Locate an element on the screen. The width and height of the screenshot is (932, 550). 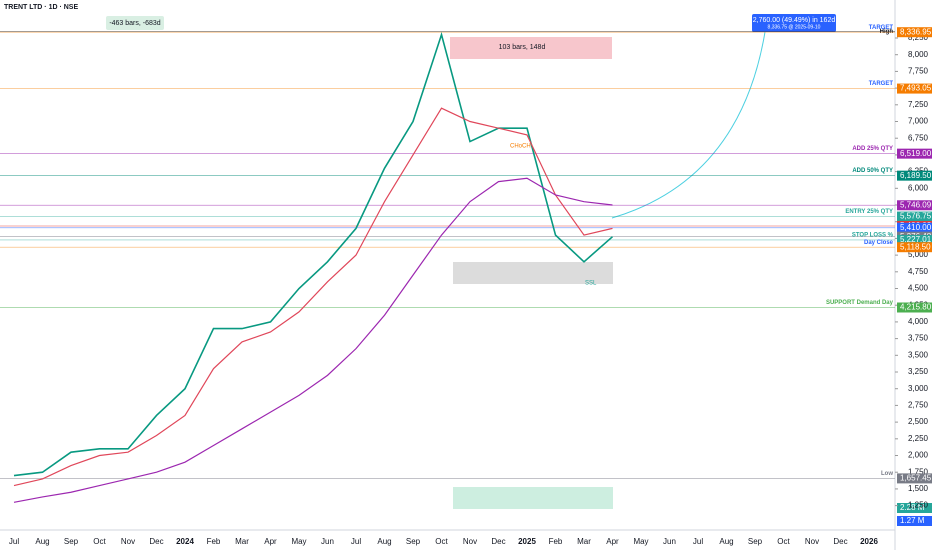
demand-box is located at coordinates (533, 498).